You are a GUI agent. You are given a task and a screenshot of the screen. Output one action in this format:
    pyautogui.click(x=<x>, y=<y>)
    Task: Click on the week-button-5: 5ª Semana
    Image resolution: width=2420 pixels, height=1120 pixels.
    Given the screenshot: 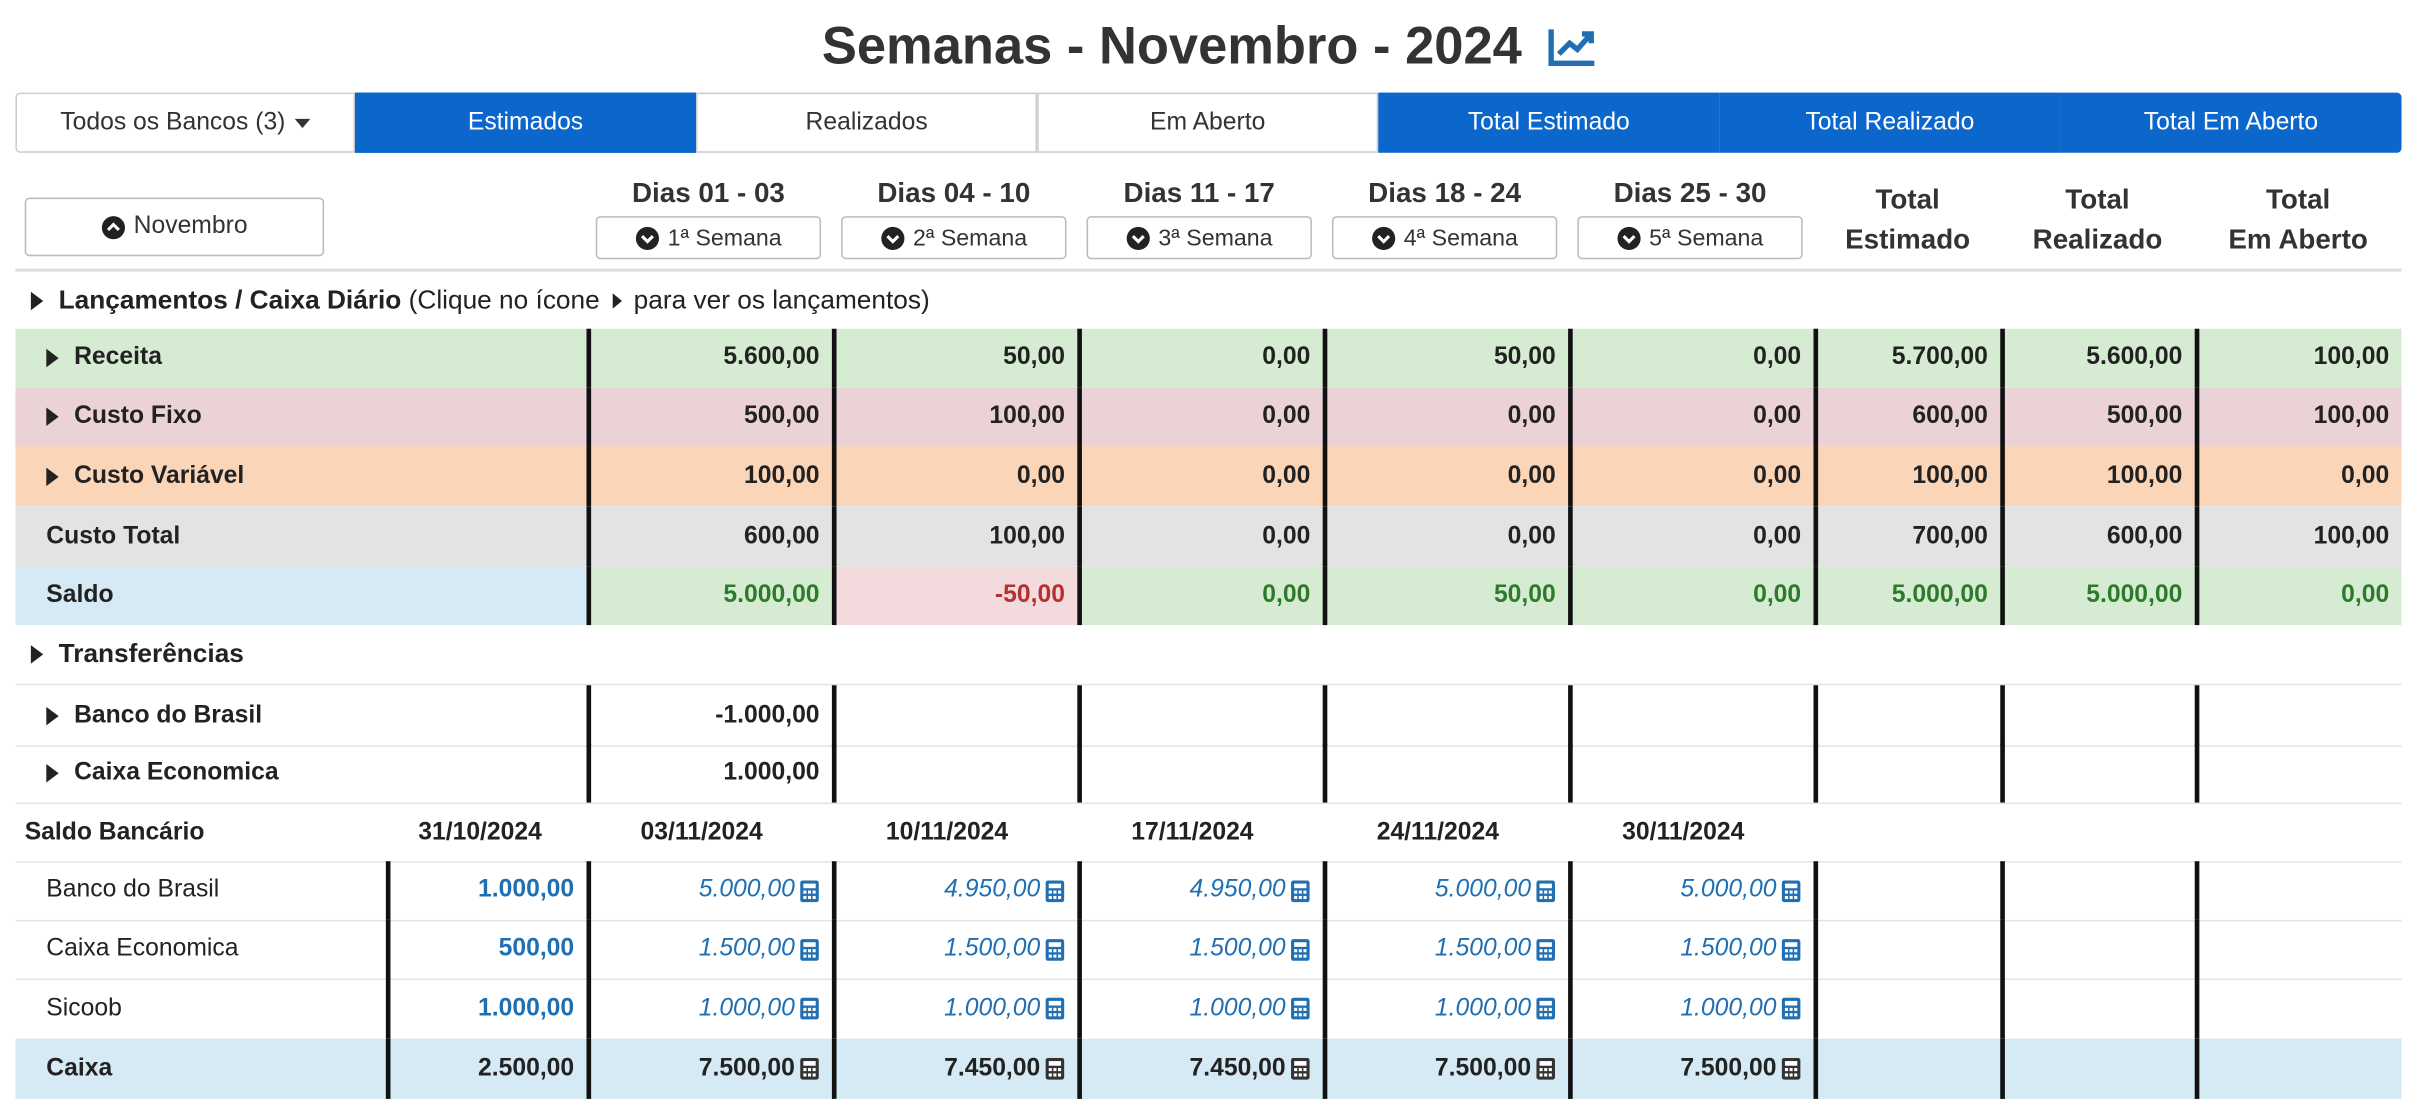 What is the action you would take?
    pyautogui.click(x=1690, y=238)
    